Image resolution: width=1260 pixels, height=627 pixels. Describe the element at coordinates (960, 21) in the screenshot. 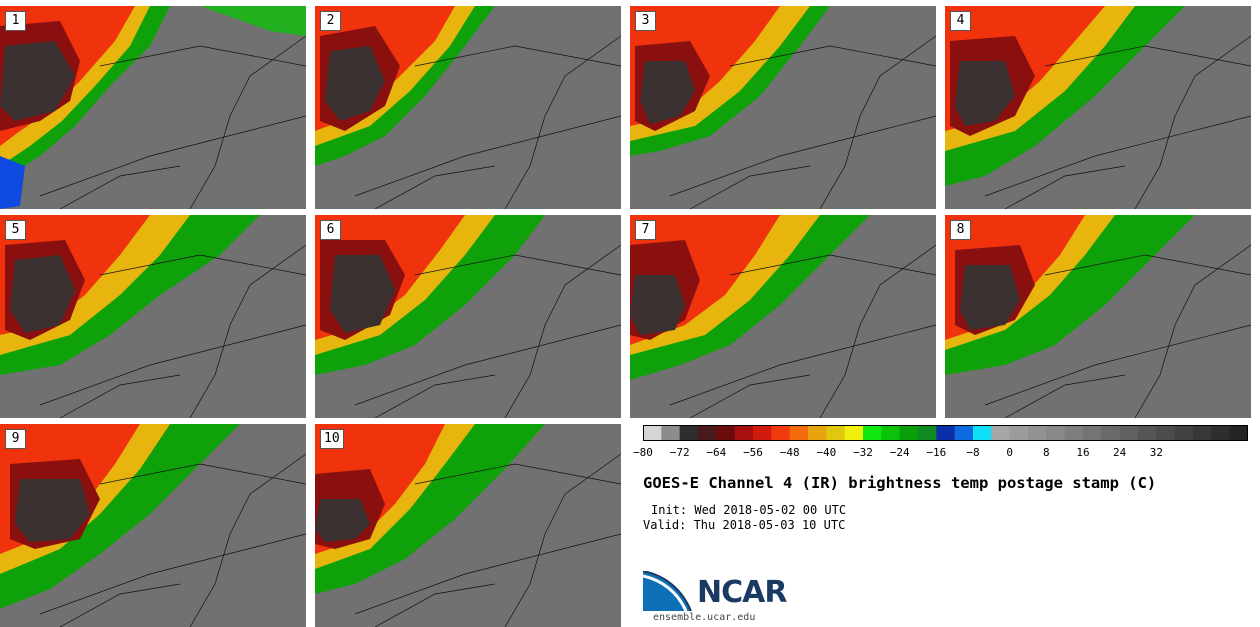

I see `panel-label: 4` at that location.